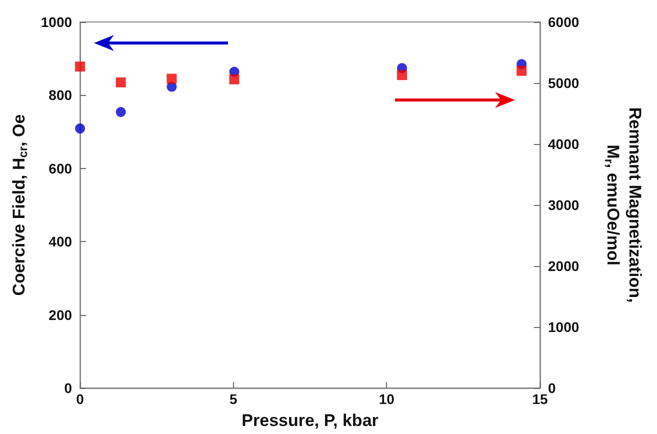 The width and height of the screenshot is (657, 434). What do you see at coordinates (60, 168) in the screenshot?
I see `y-tick-label: 600` at bounding box center [60, 168].